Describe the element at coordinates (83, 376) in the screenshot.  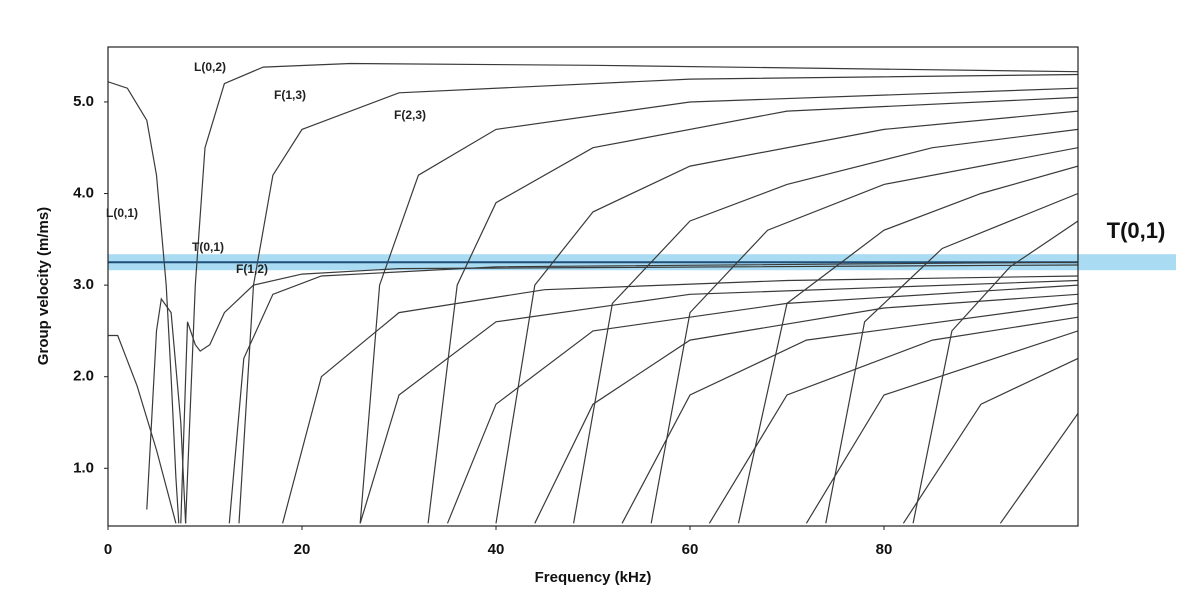
I see `y-tick-label: 2.0` at that location.